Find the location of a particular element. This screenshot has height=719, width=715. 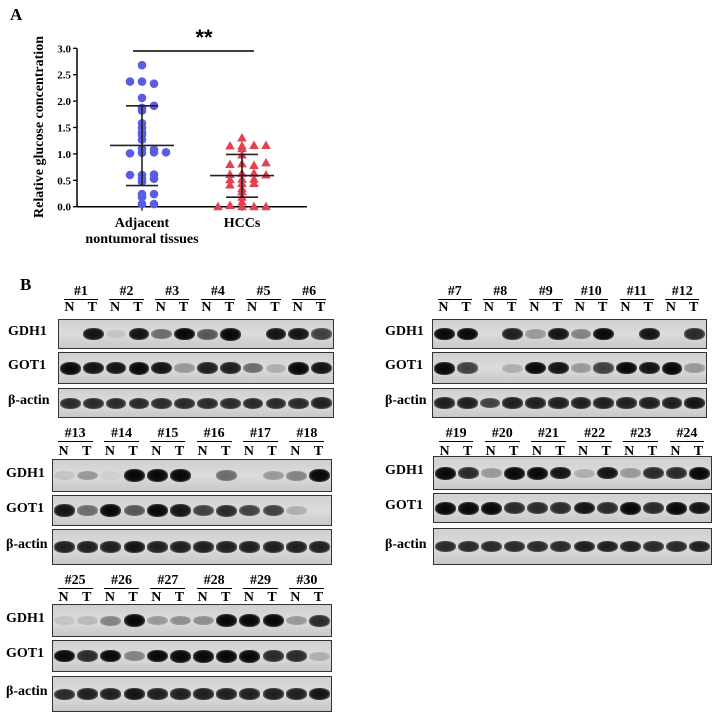

sample-label: #27 is located at coordinates (168, 581).